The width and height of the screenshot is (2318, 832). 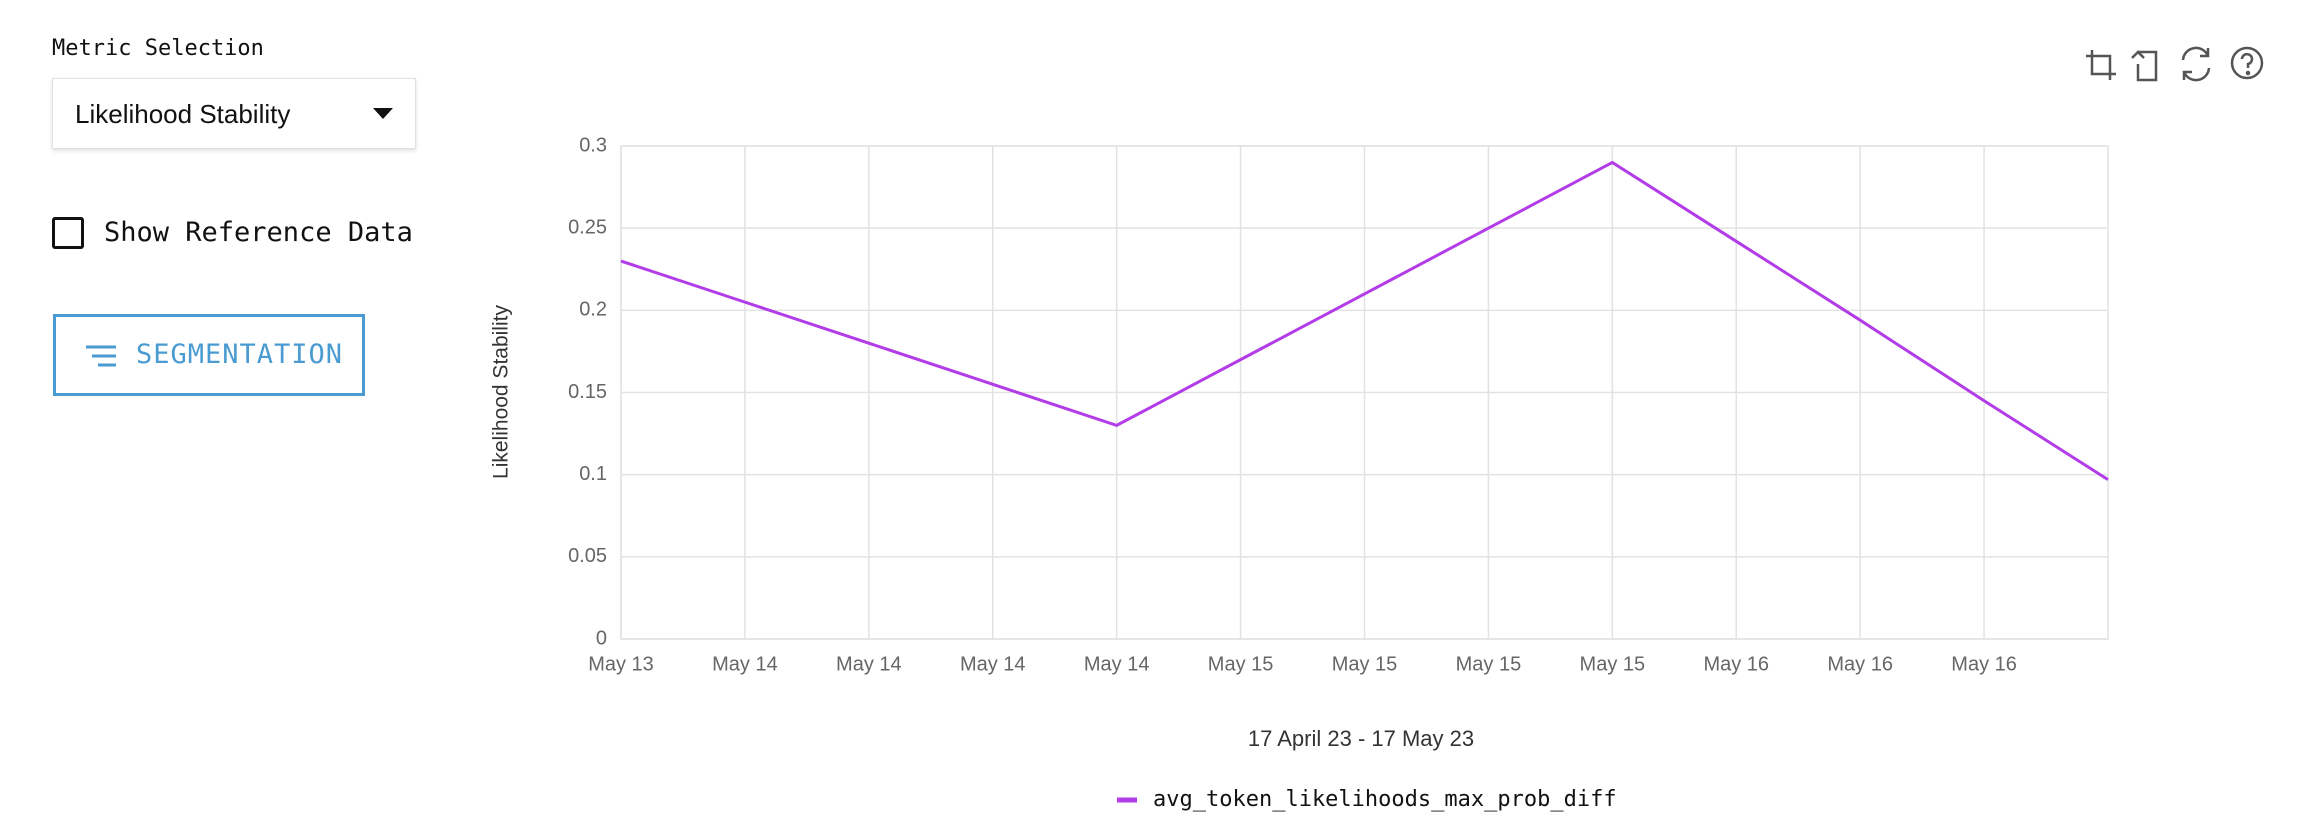 What do you see at coordinates (501, 392) in the screenshot?
I see `y-axis-title: Likelihood Stability` at bounding box center [501, 392].